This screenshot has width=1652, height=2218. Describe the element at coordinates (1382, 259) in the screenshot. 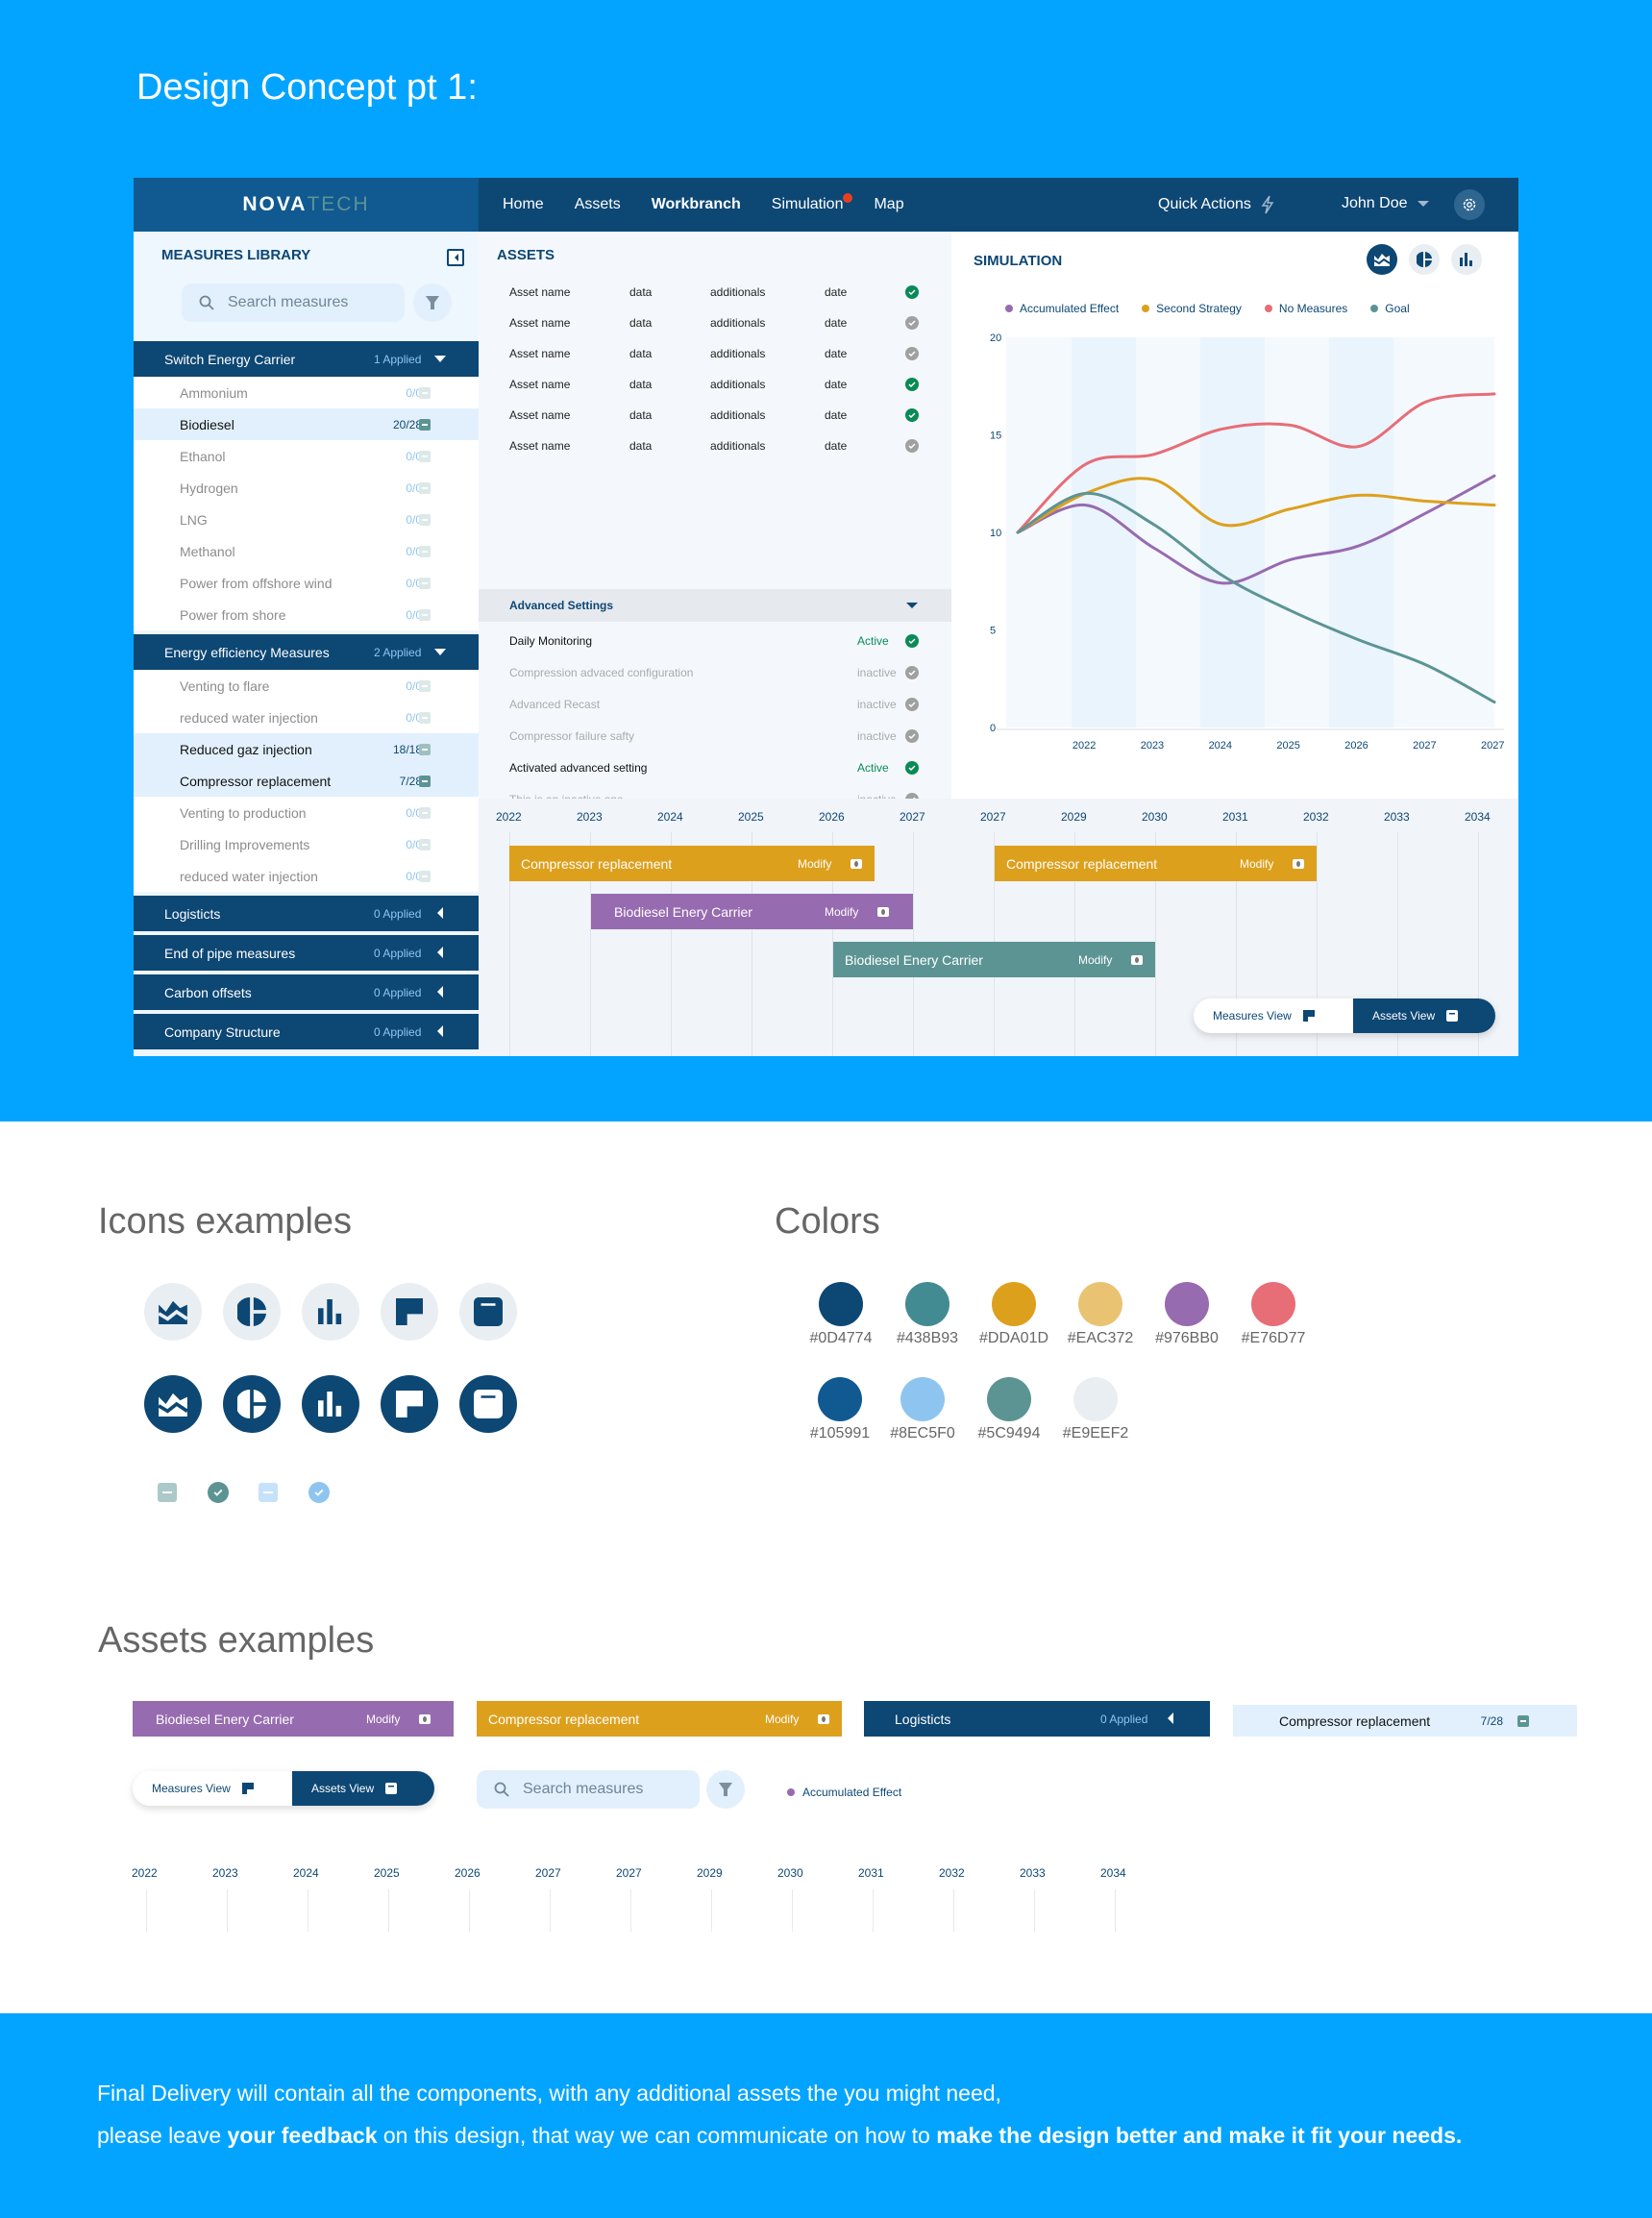

I see `line-chart-button` at that location.